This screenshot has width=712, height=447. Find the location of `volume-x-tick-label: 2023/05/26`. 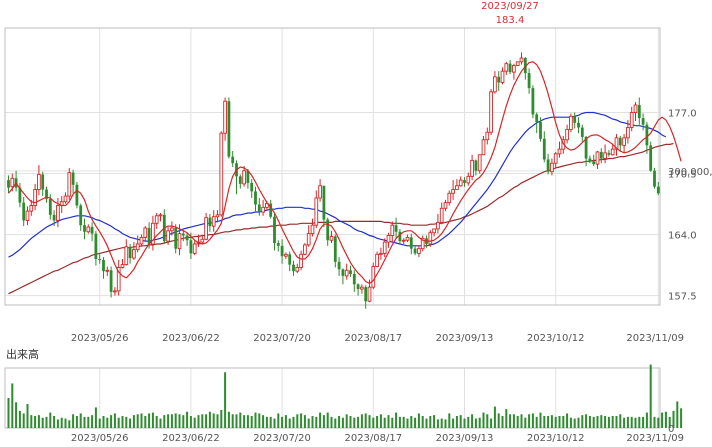

volume-x-tick-label: 2023/05/26 is located at coordinates (100, 438).